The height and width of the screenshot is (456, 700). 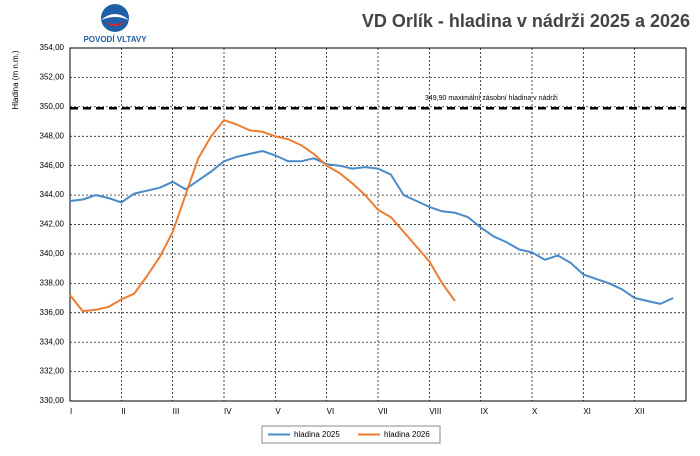 What do you see at coordinates (640, 411) in the screenshot?
I see `x-tick-label: XII` at bounding box center [640, 411].